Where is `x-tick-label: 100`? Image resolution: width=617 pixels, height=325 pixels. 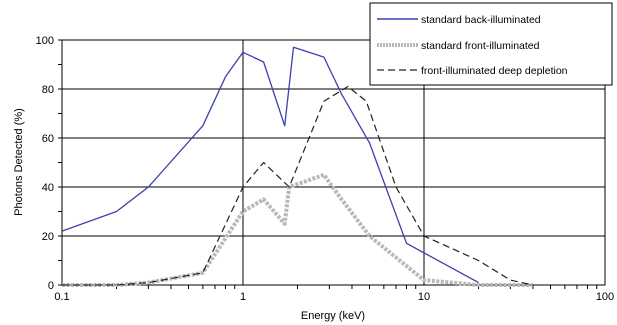 x-tick-label: 100 is located at coordinates (605, 297).